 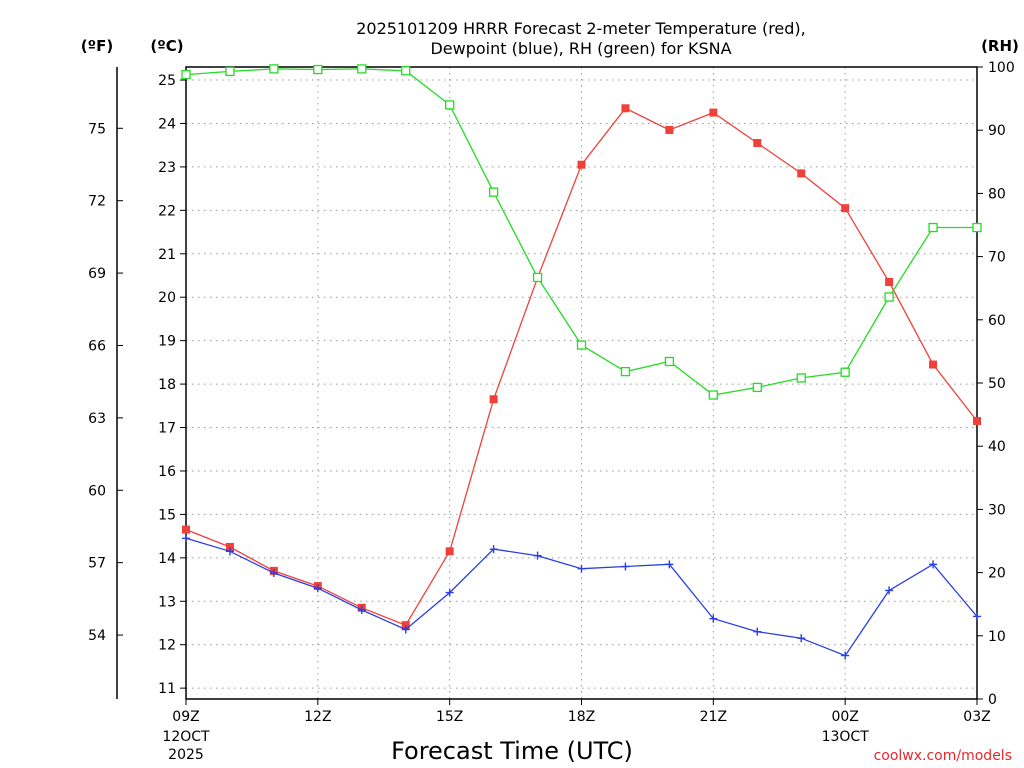 I want to click on celsius-tick-label: 13, so click(x=167, y=602).